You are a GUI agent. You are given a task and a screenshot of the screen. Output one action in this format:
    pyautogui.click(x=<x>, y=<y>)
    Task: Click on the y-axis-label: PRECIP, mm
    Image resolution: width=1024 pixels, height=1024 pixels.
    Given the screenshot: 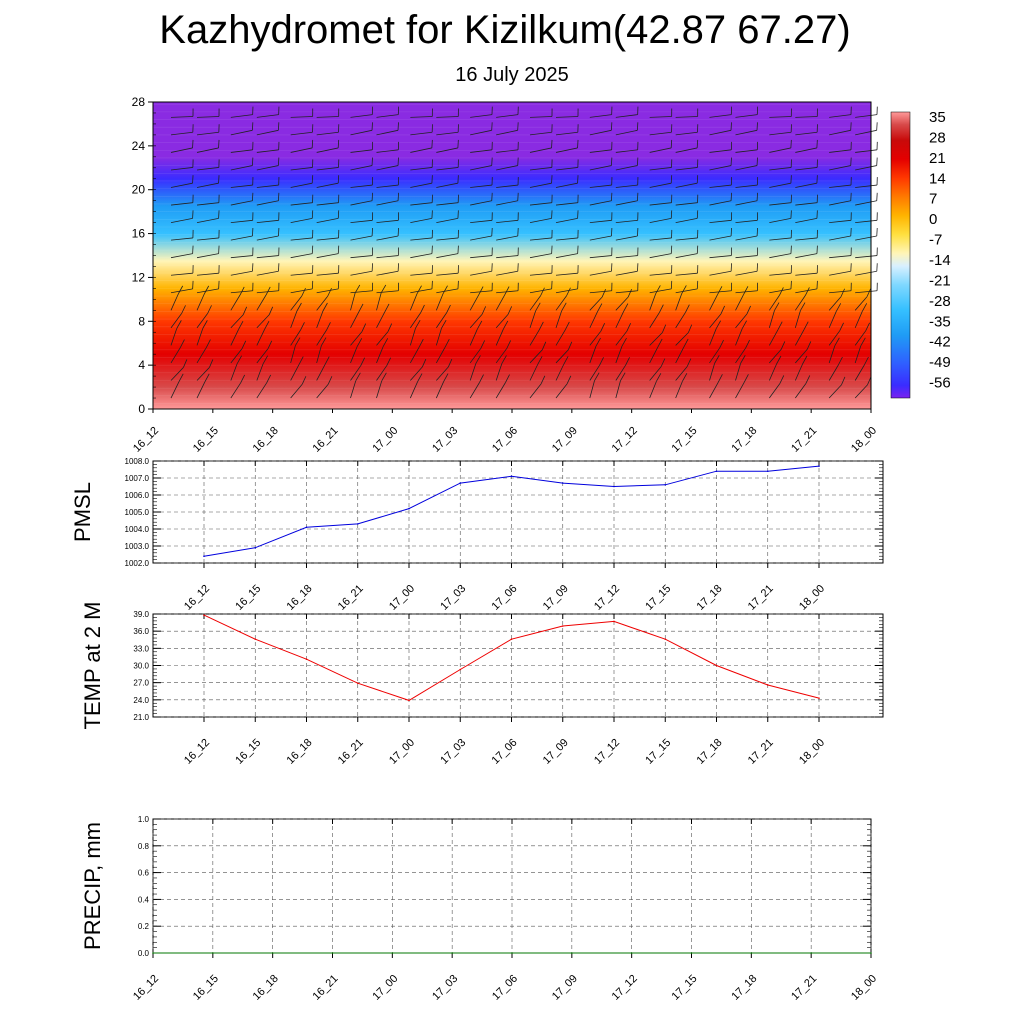 What is the action you would take?
    pyautogui.click(x=92, y=886)
    